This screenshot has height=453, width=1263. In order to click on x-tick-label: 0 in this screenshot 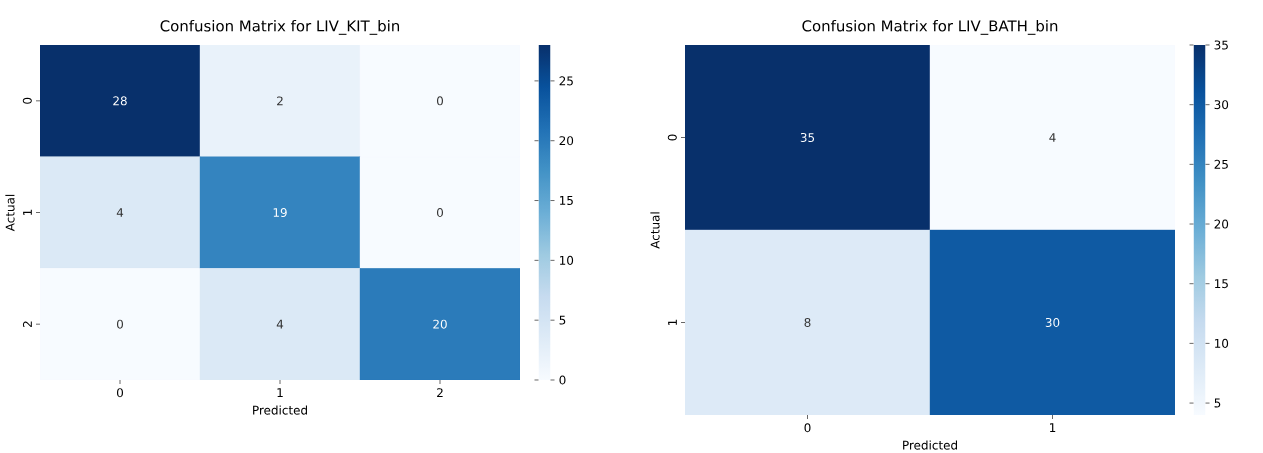, I will do `click(120, 393)`.